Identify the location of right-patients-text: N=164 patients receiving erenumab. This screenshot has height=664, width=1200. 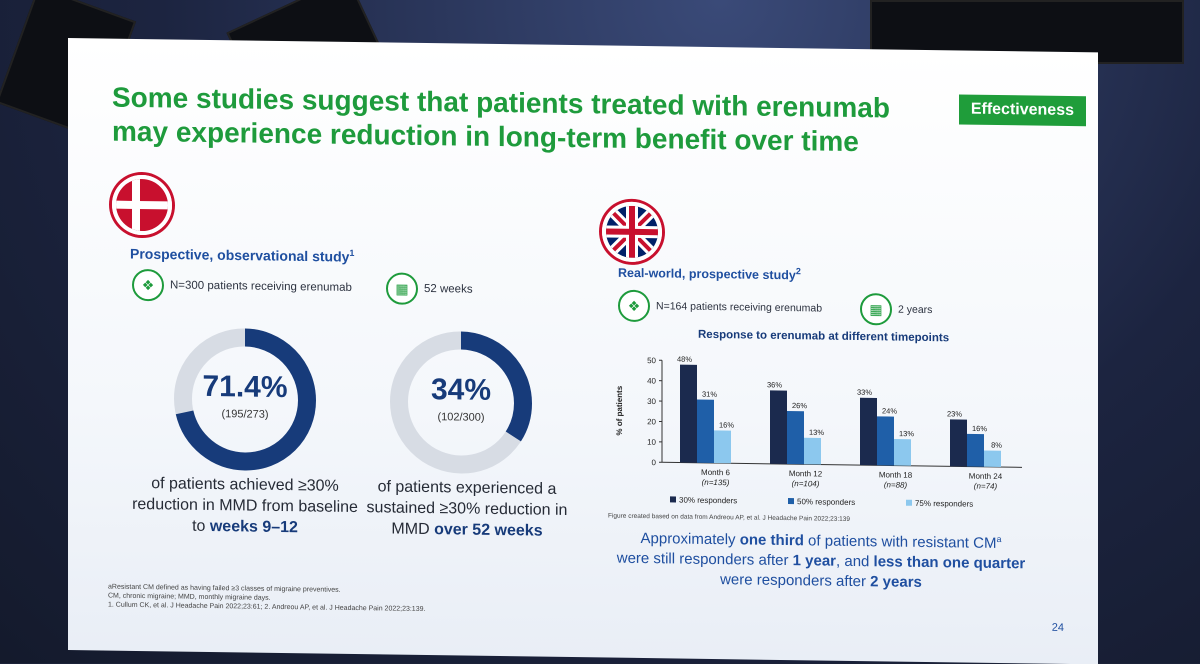
(739, 307).